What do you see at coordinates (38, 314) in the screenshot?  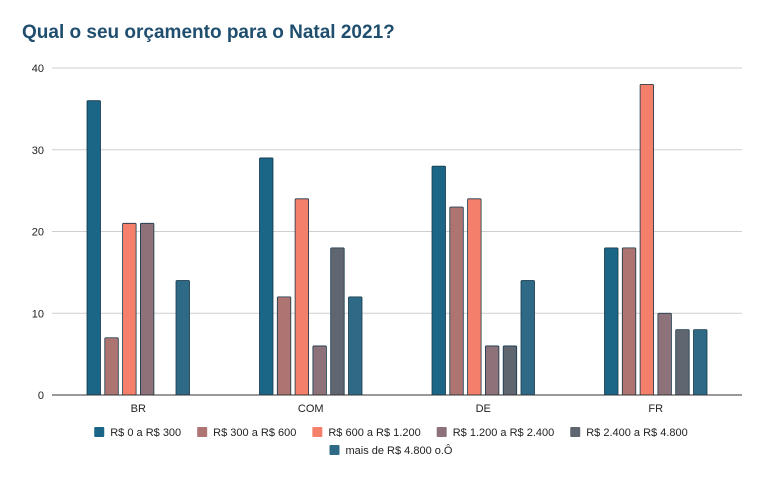 I see `y-tick-label: 10` at bounding box center [38, 314].